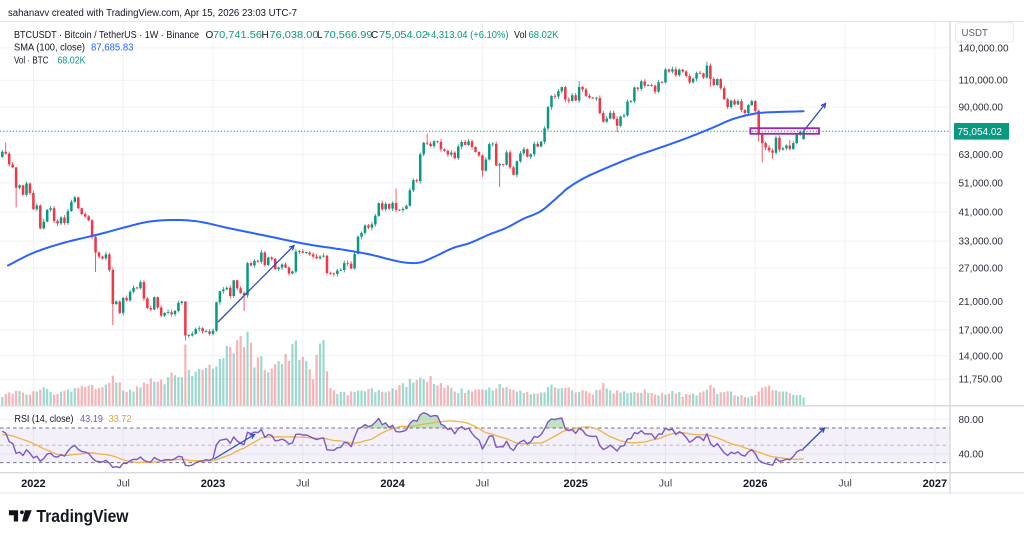 This screenshot has width=1024, height=539. Describe the element at coordinates (981, 380) in the screenshot. I see `svg-text: 11,750.00` at that location.